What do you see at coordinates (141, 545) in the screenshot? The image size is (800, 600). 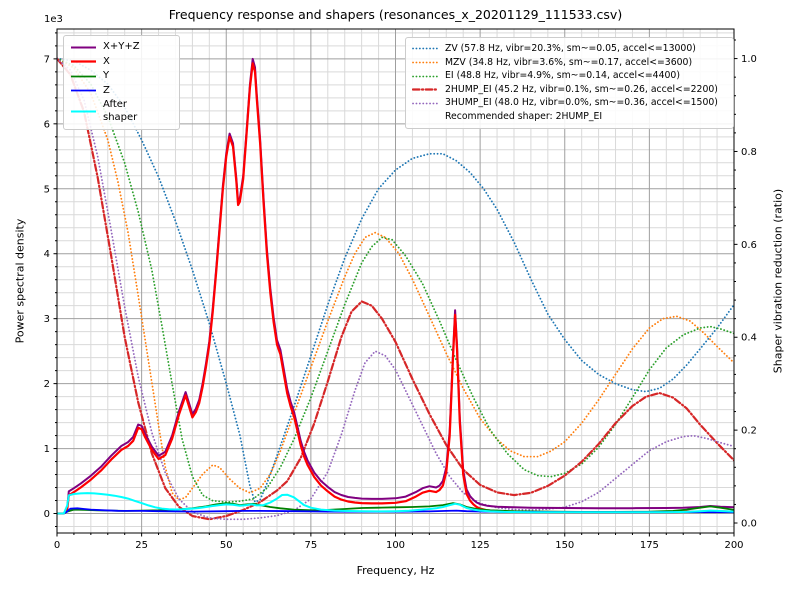 I see `x-tick-label: 25` at bounding box center [141, 545].